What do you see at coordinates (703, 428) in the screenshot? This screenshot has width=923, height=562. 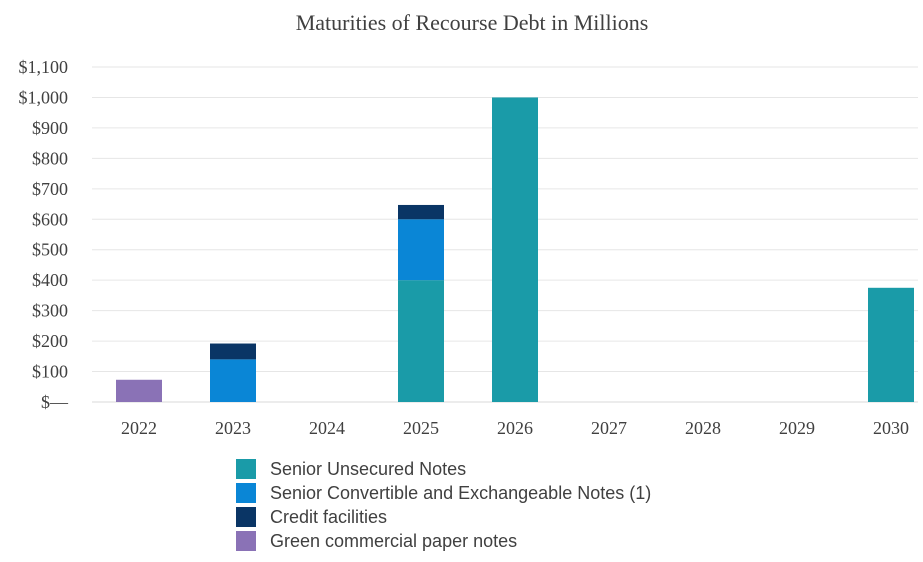 I see `x-tick-label: 2028` at bounding box center [703, 428].